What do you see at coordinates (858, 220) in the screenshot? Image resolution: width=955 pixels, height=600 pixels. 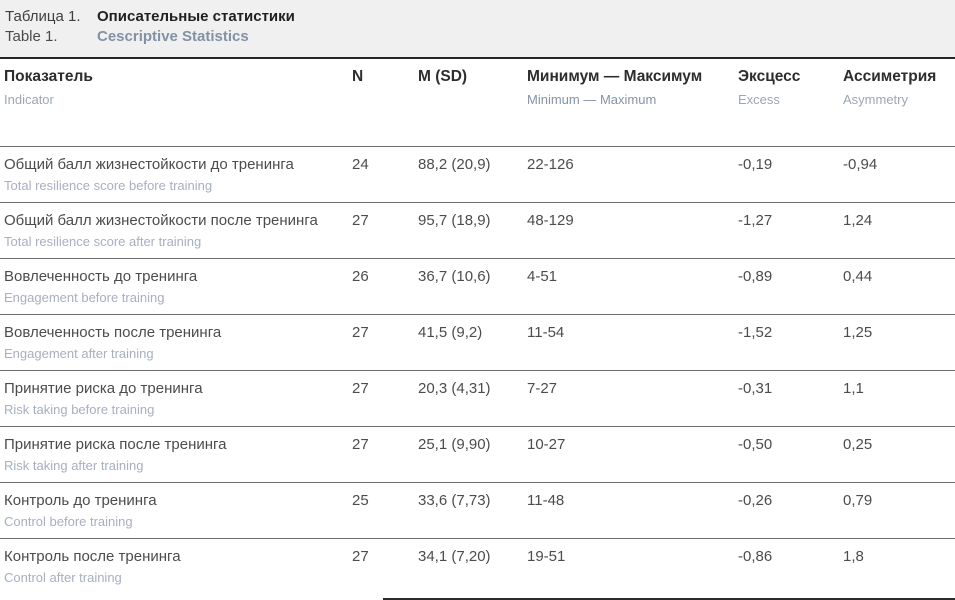 I see `asymmetry-value: 1,24` at bounding box center [858, 220].